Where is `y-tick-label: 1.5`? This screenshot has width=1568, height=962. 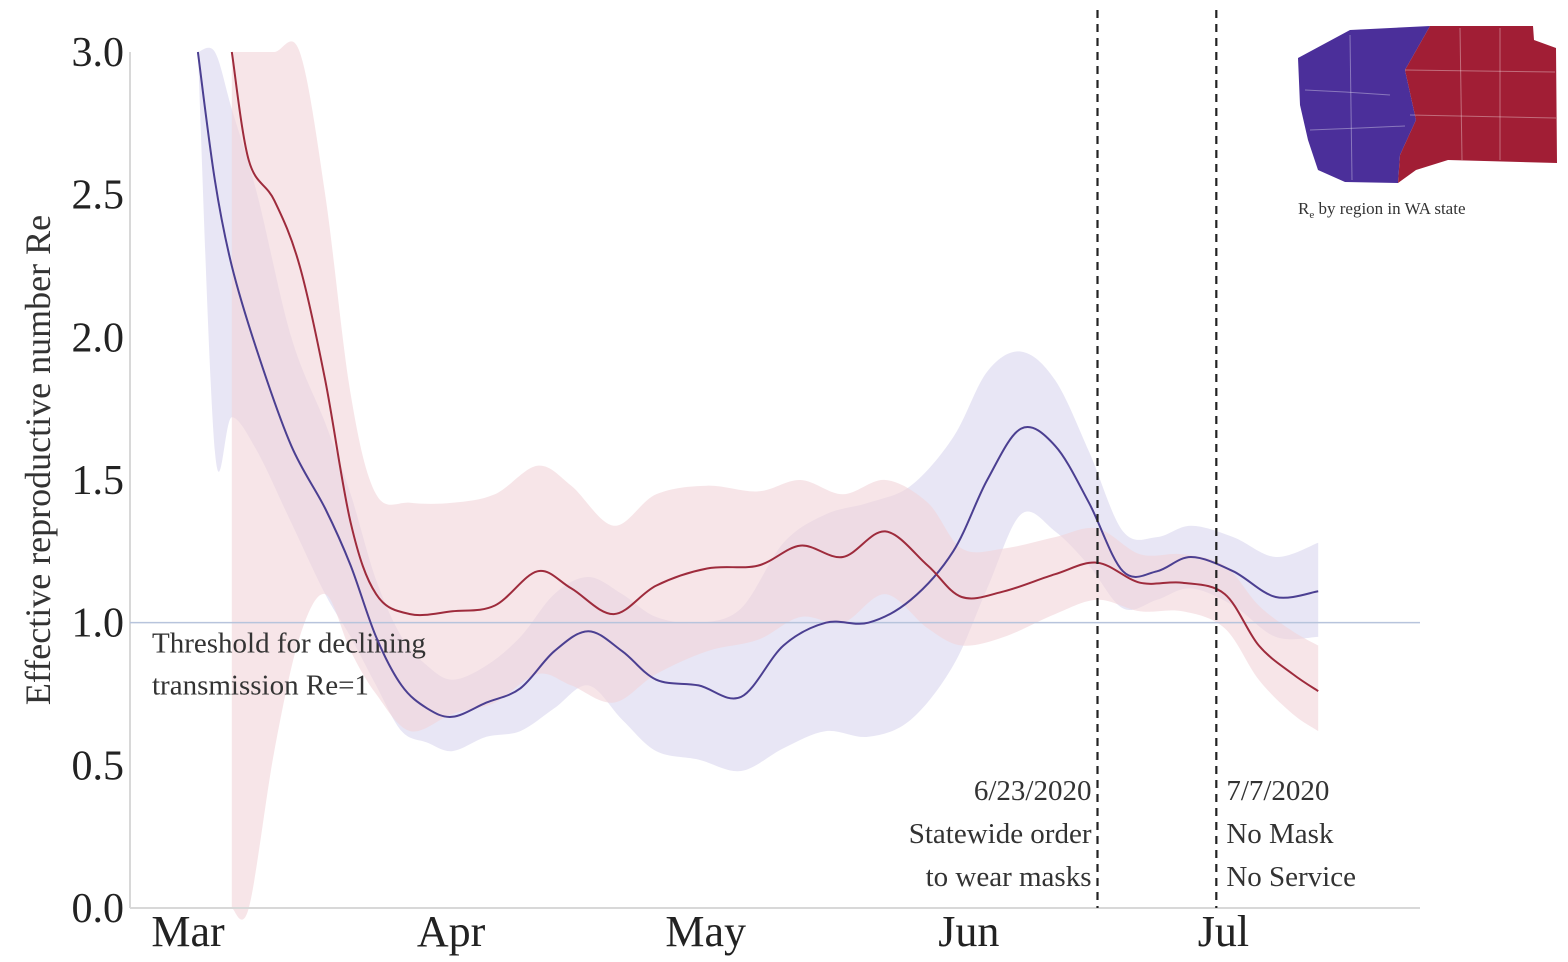 y-tick-label: 1.5 is located at coordinates (98, 481).